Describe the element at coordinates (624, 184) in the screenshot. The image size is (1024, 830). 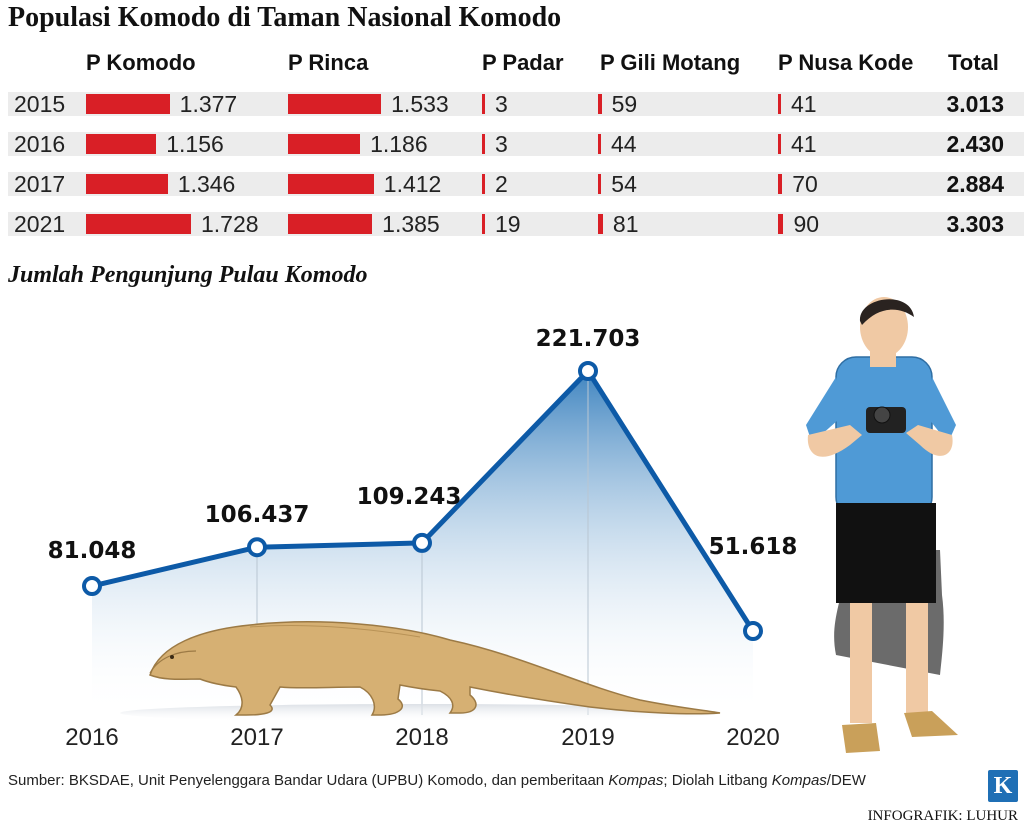
I see `population-value: 54` at that location.